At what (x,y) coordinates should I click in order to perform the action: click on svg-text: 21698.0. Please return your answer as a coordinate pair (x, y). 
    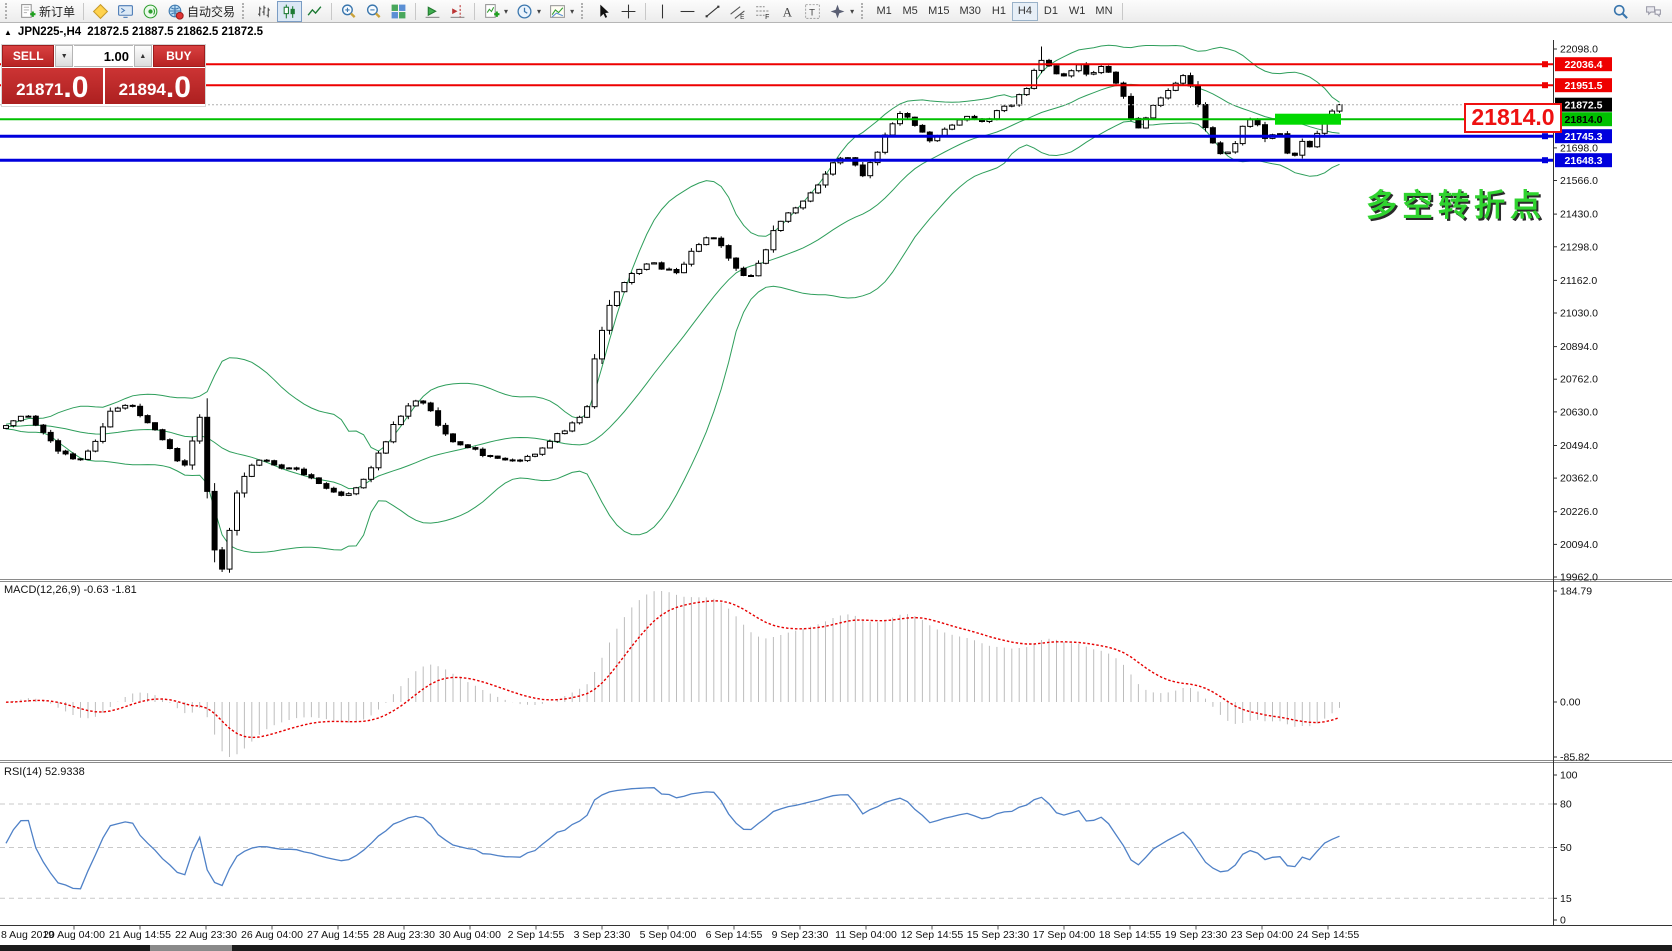
    Looking at the image, I should click on (1579, 148).